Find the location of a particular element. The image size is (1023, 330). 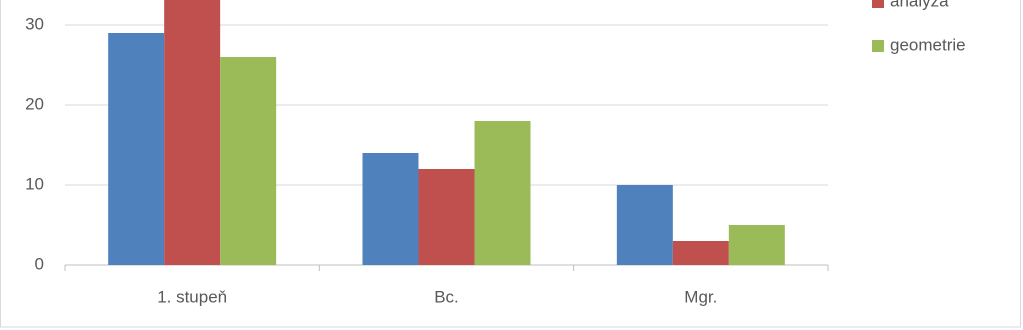

y-tick-label: 0 is located at coordinates (39, 263).